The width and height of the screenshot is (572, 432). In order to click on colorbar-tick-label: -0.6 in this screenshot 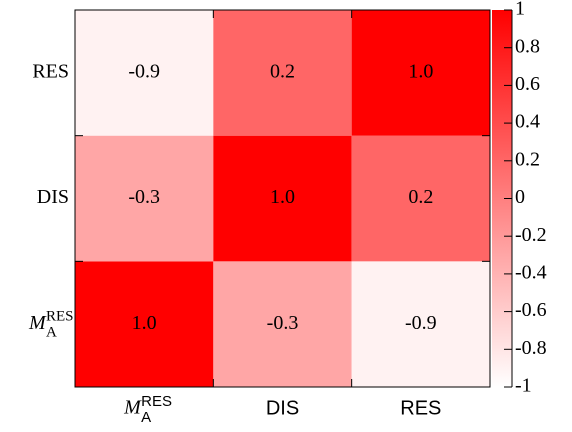, I will do `click(531, 310)`.